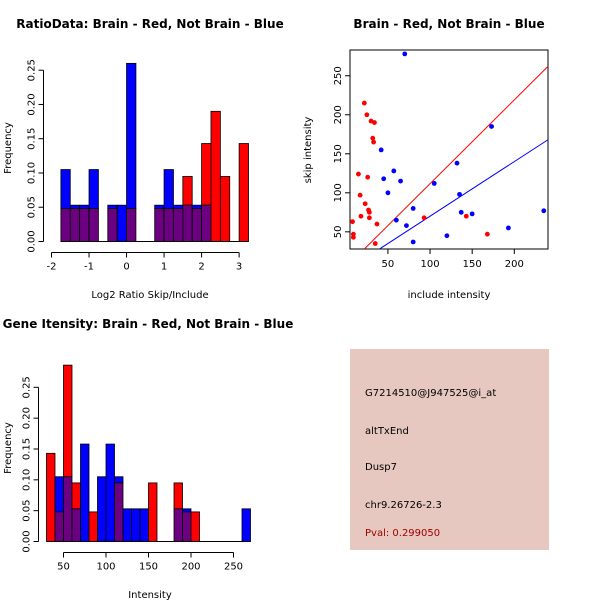  I want to click on scatter-y-tick-label: 150, so click(338, 153).